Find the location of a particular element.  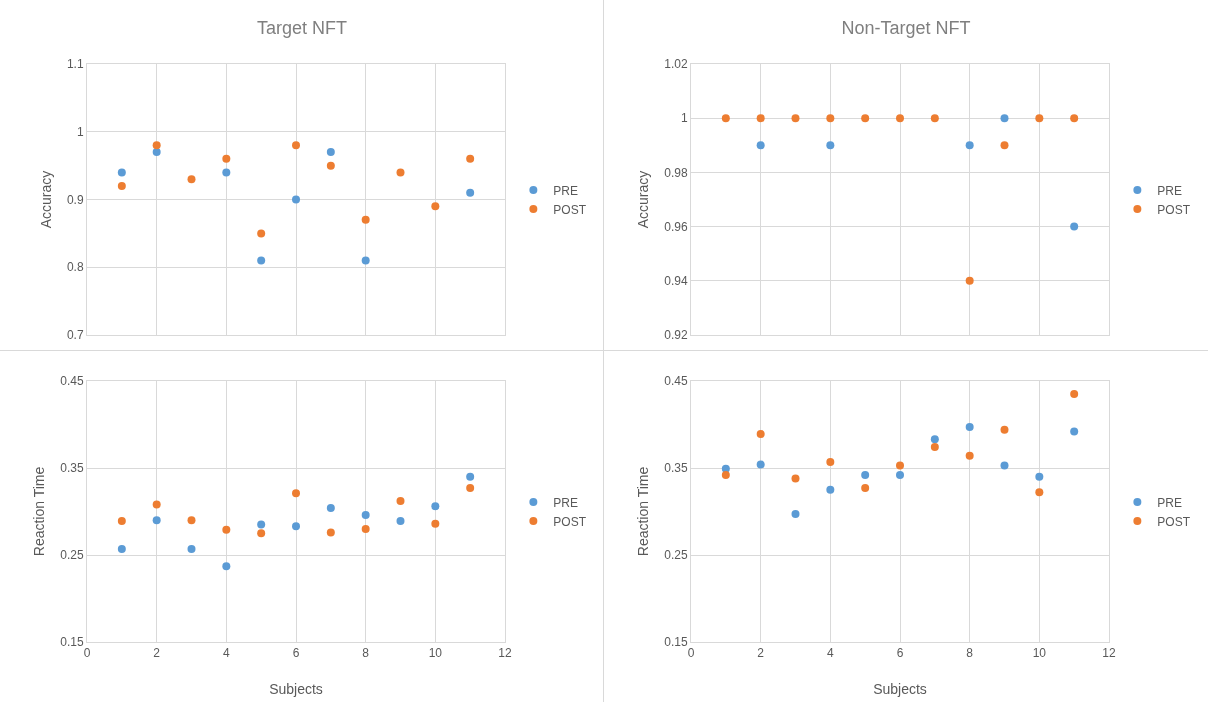

y-tick-label: 0.96 is located at coordinates (676, 226).